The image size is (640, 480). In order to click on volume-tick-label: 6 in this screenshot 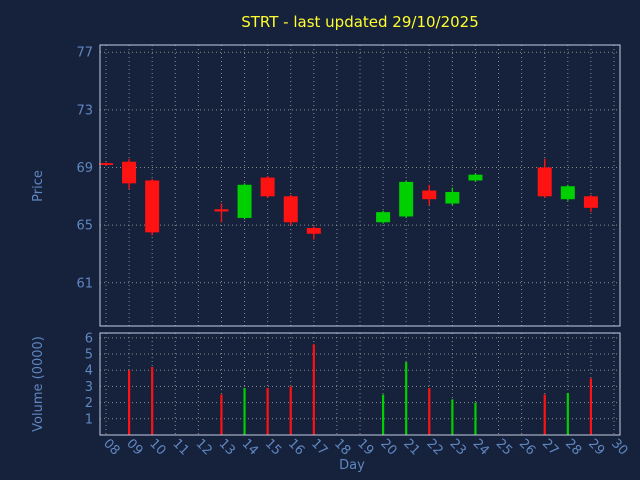, I will do `click(89, 338)`.